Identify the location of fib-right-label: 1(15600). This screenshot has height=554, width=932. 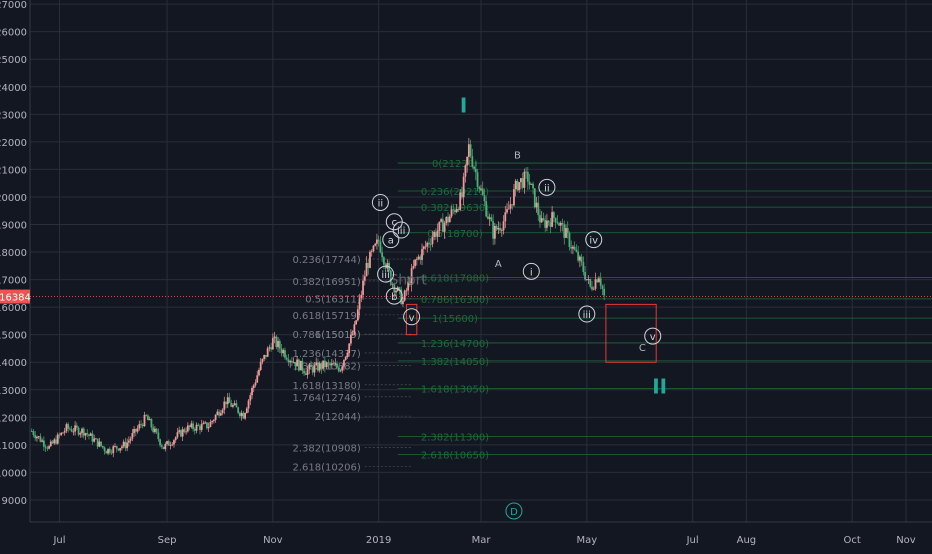
(455, 319).